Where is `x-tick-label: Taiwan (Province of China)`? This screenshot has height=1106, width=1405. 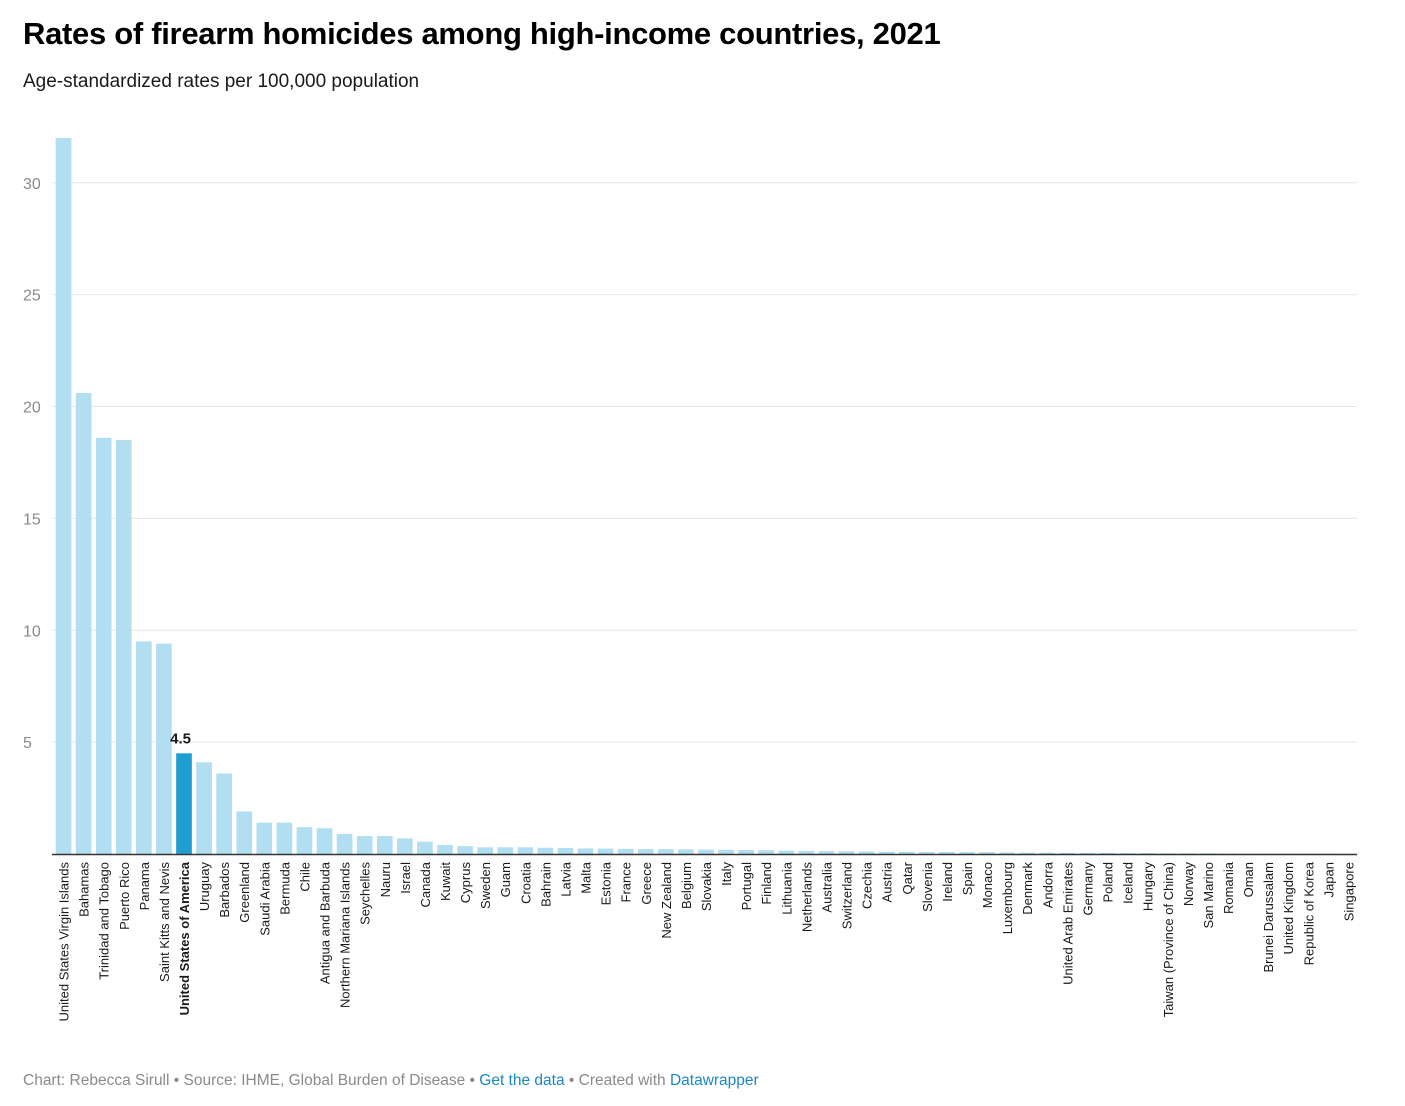
x-tick-label: Taiwan (Province of China) is located at coordinates (1168, 939).